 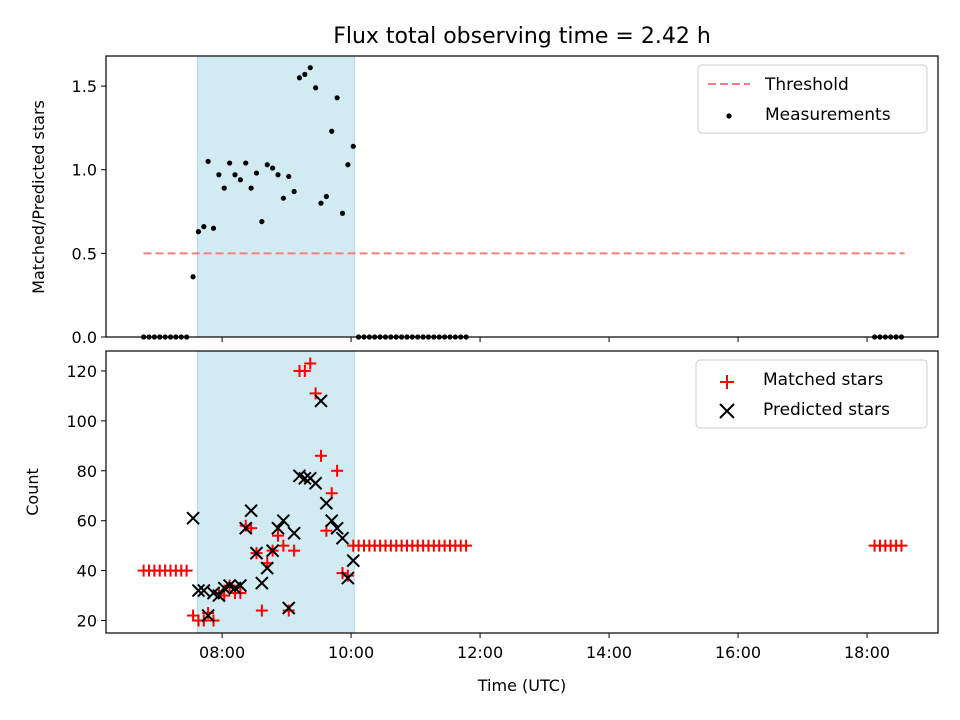 What do you see at coordinates (84, 170) in the screenshot?
I see `y-tick-label: 1.0` at bounding box center [84, 170].